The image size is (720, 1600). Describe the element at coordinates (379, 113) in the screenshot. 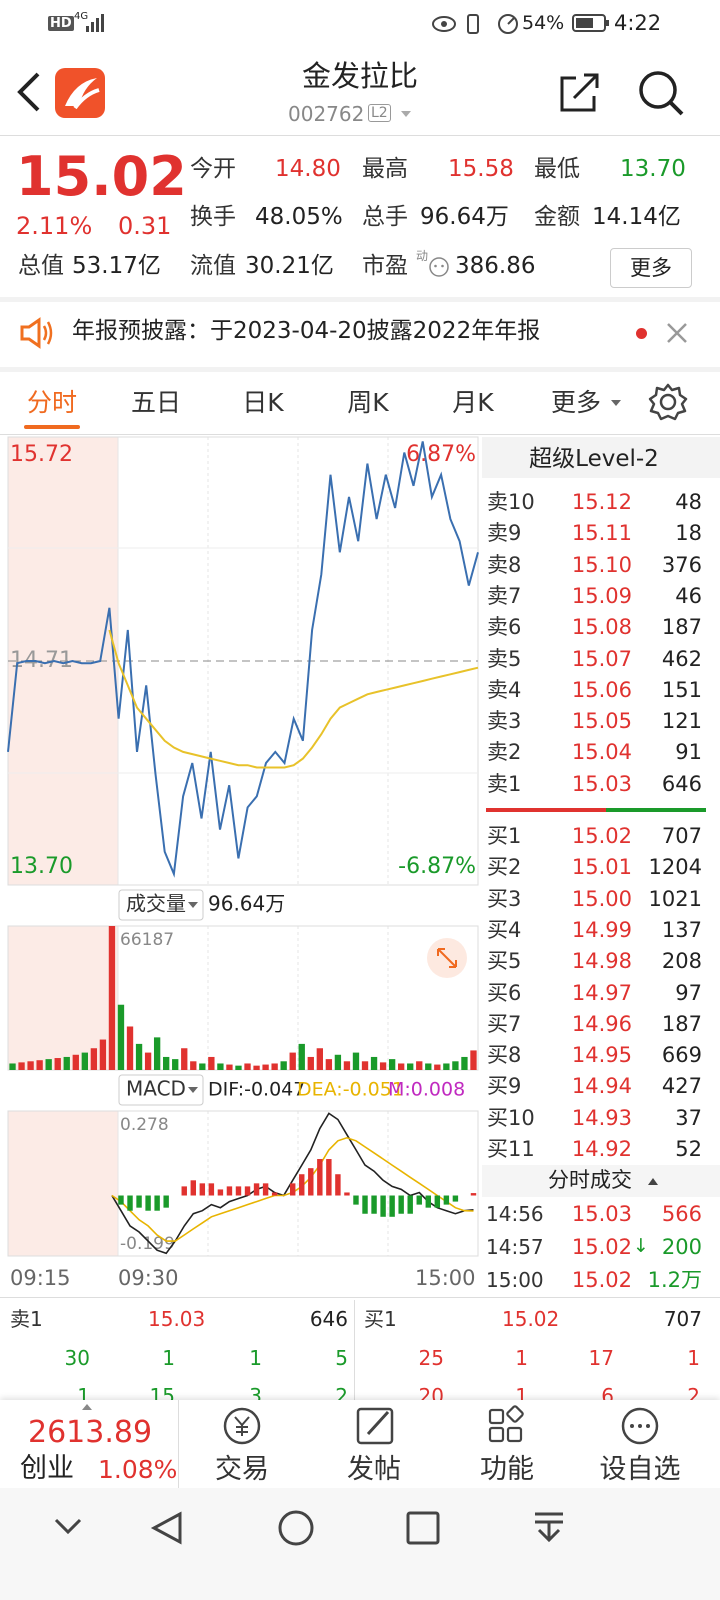

I see `level-badge: L2` at that location.